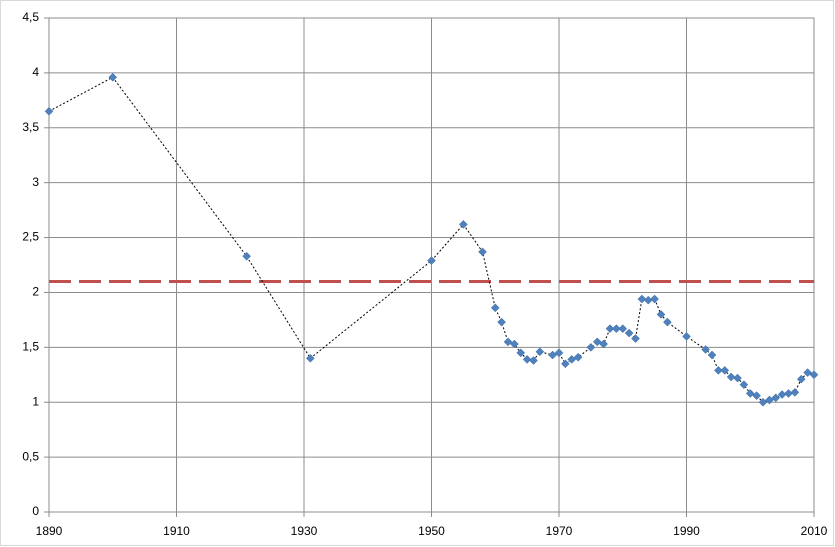 Image resolution: width=835 pixels, height=547 pixels. Describe the element at coordinates (35, 401) in the screenshot. I see `y-tick-label: 1` at that location.